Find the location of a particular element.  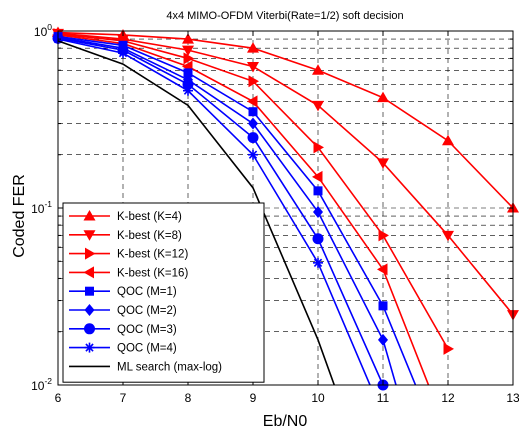

legend-item: K-best (K=8) is located at coordinates (125, 236).